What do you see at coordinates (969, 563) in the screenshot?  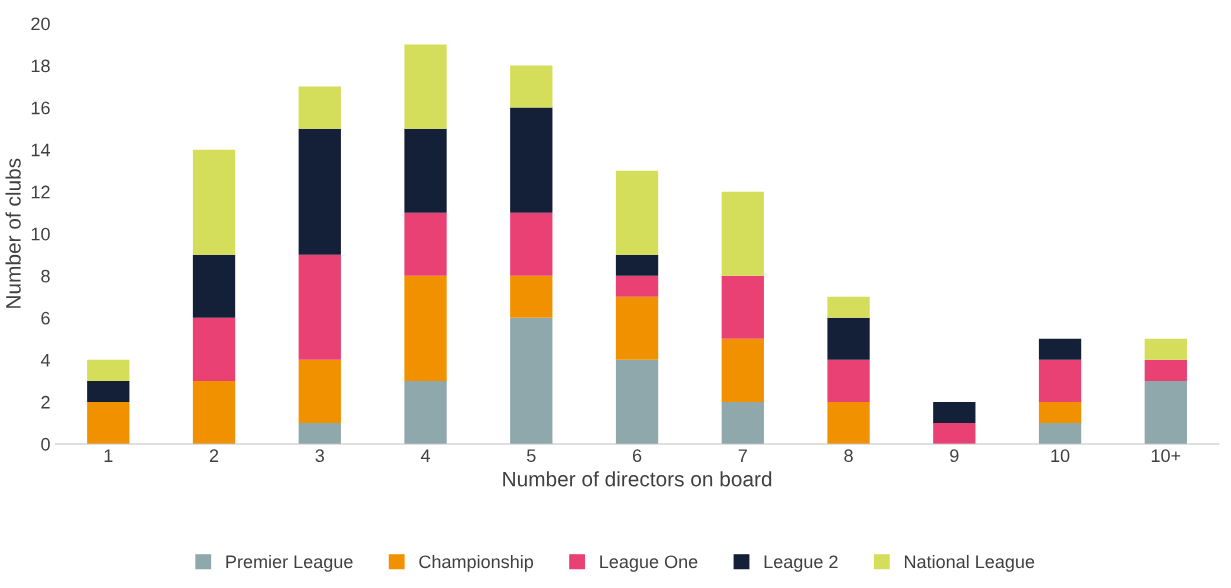 I see `legend-label: National League` at bounding box center [969, 563].